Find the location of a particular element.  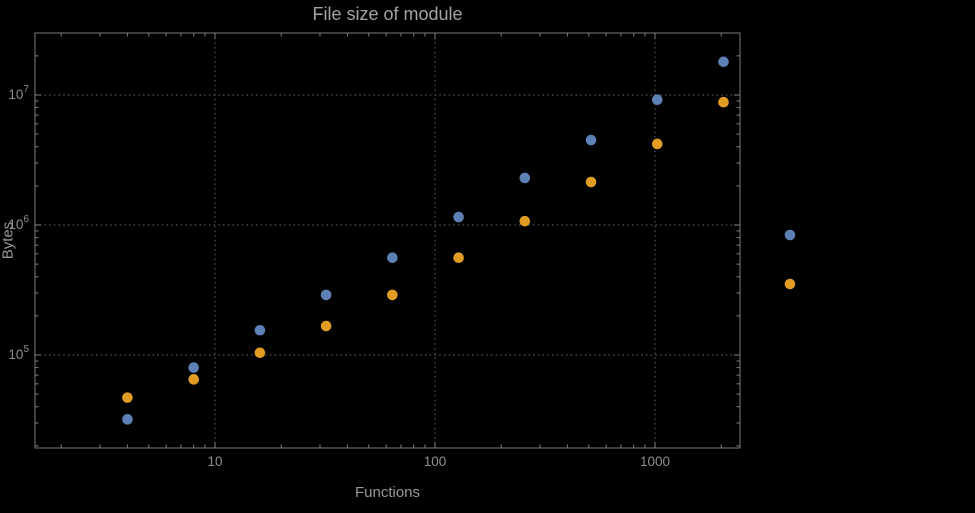

y-tick-label: 10⁷ is located at coordinates (18, 93).